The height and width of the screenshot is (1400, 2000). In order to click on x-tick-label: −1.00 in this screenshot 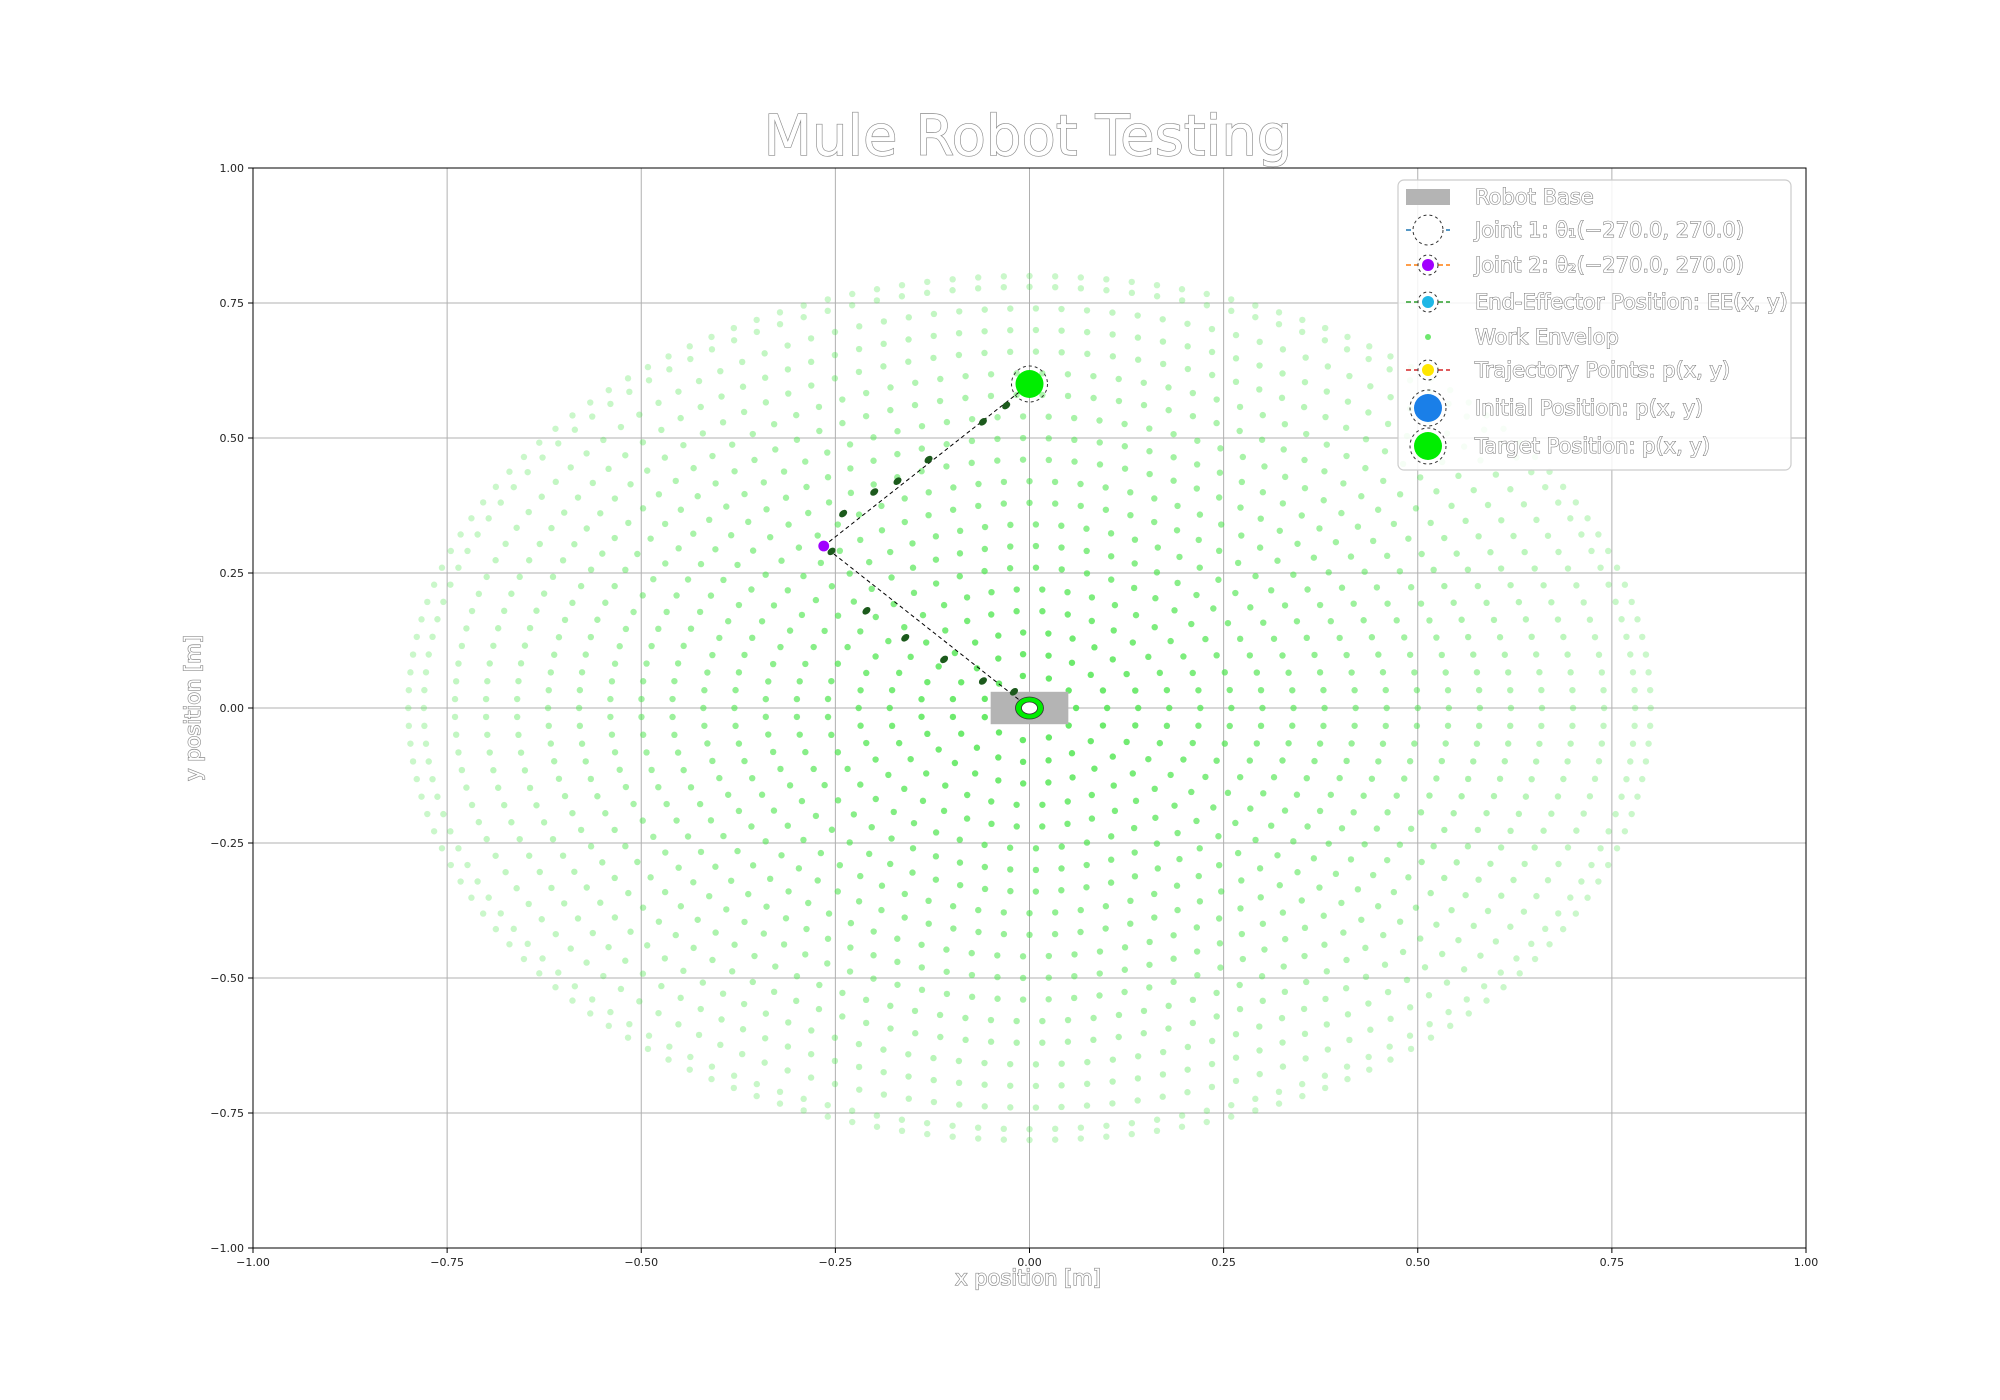, I will do `click(253, 1262)`.